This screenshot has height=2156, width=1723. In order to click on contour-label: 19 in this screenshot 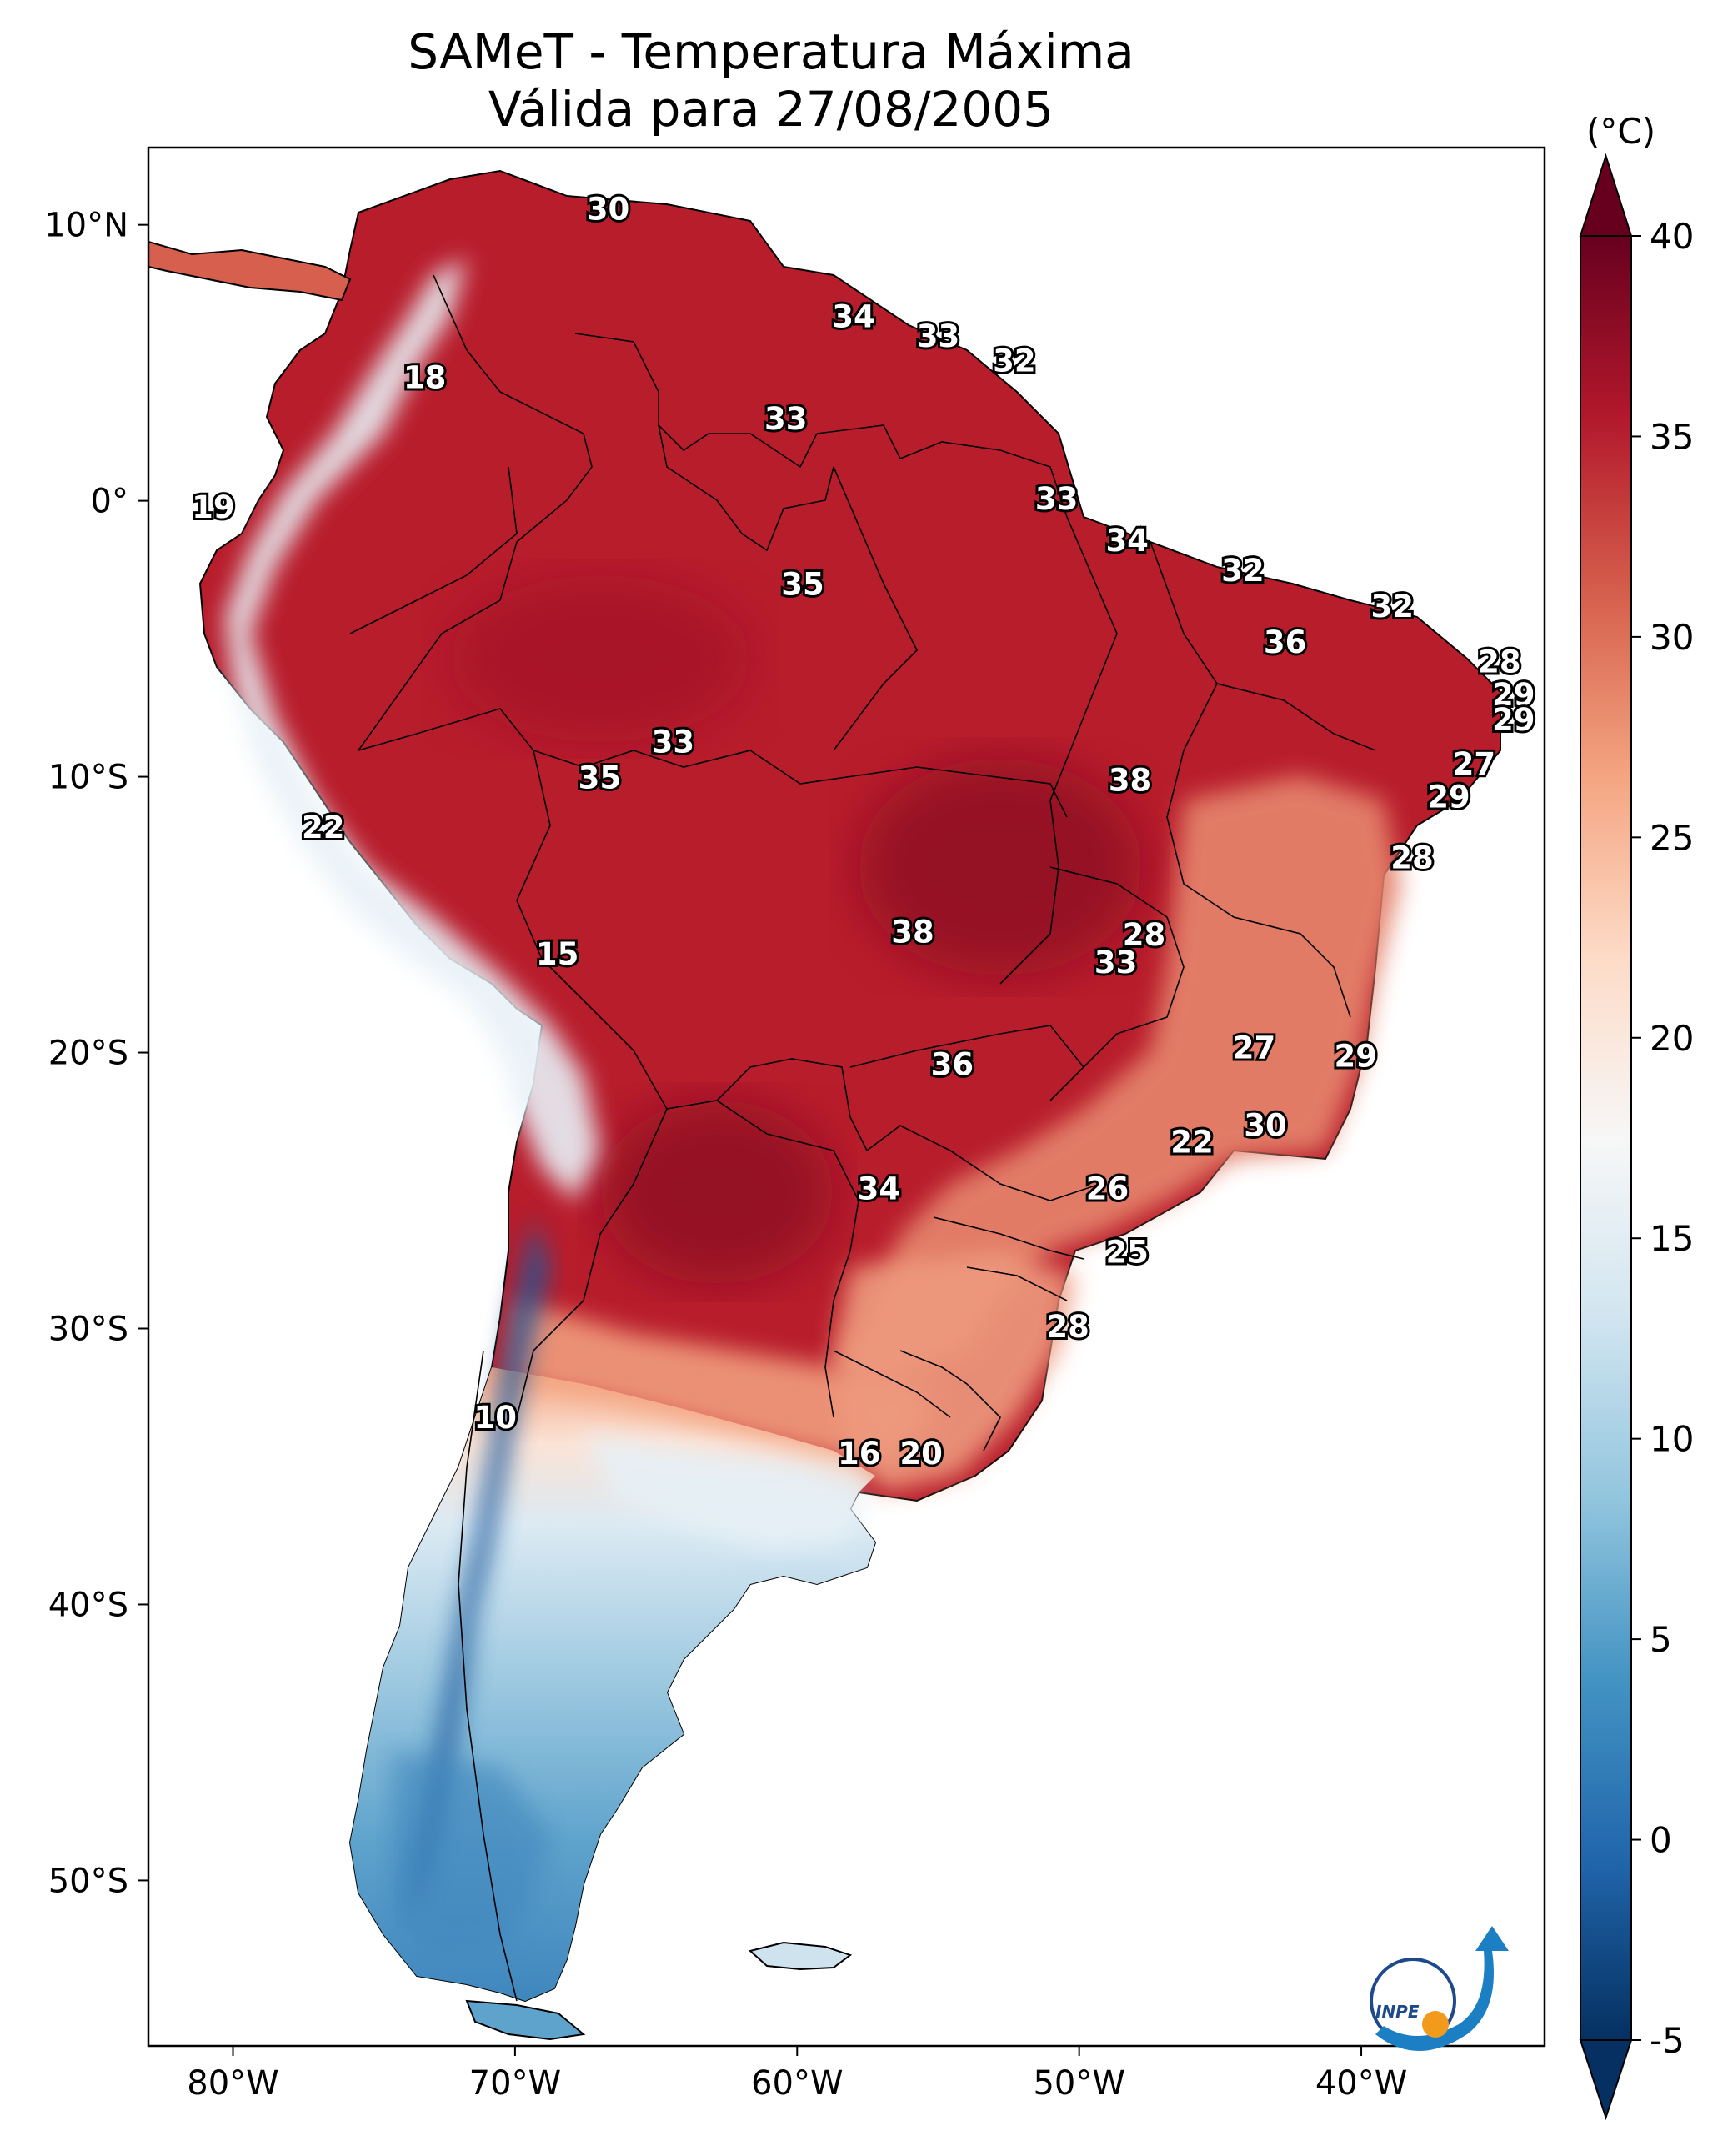, I will do `click(214, 507)`.